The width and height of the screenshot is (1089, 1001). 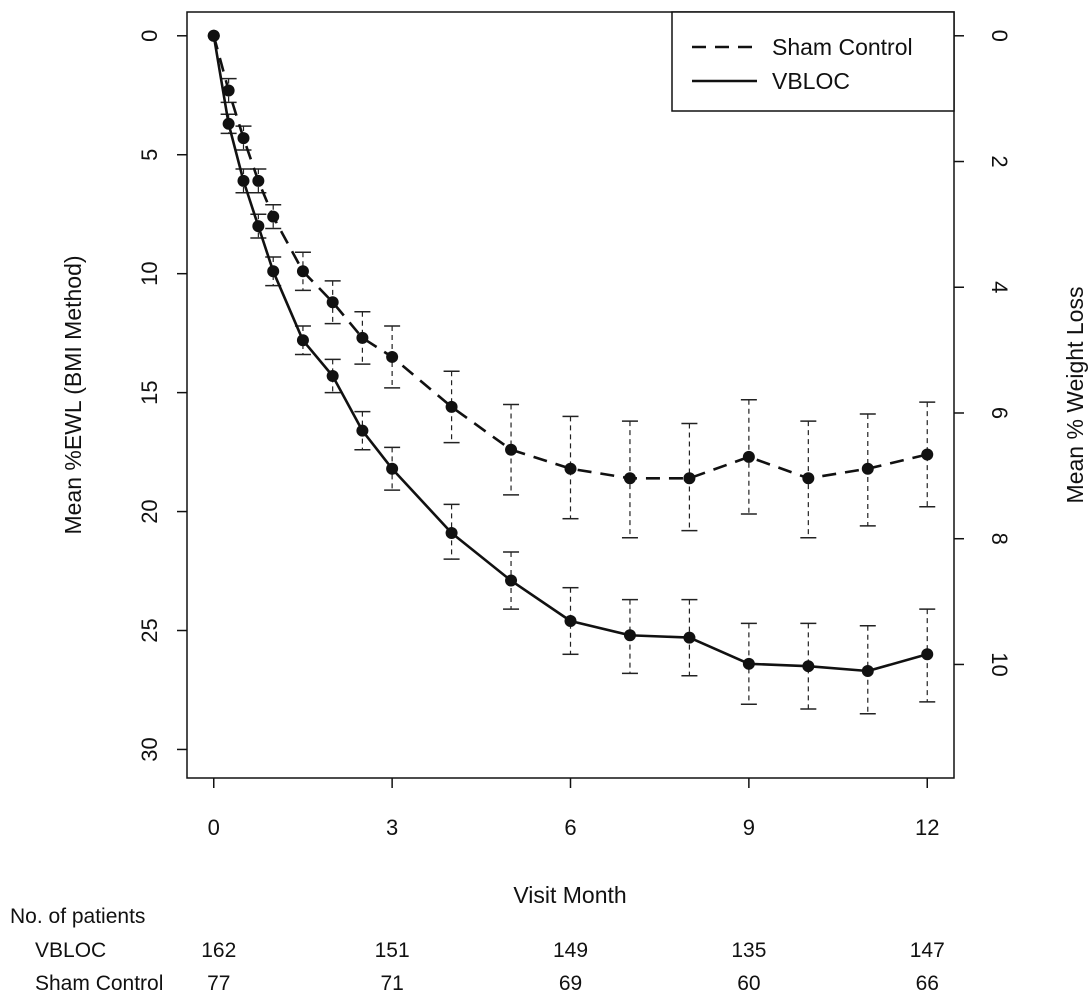 What do you see at coordinates (927, 983) in the screenshot?
I see `patients-count: 66` at bounding box center [927, 983].